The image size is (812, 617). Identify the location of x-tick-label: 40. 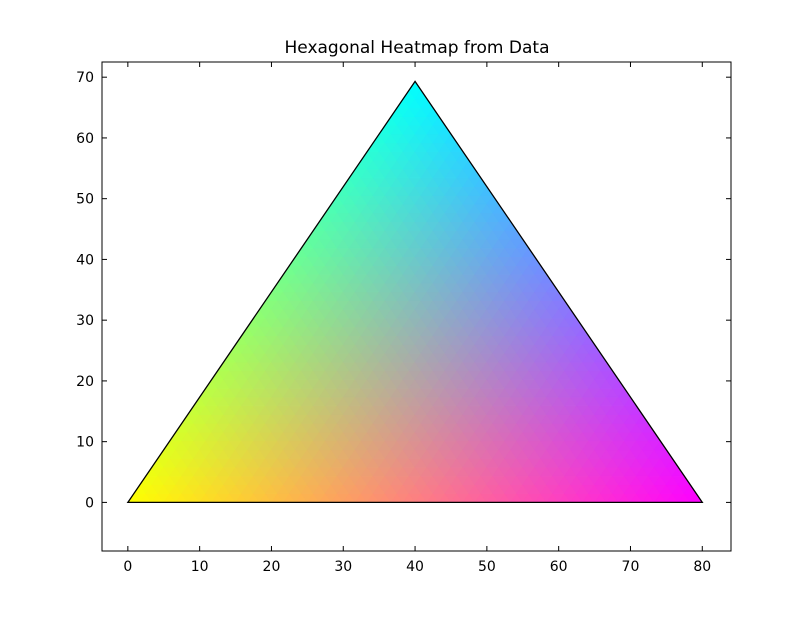
(415, 567).